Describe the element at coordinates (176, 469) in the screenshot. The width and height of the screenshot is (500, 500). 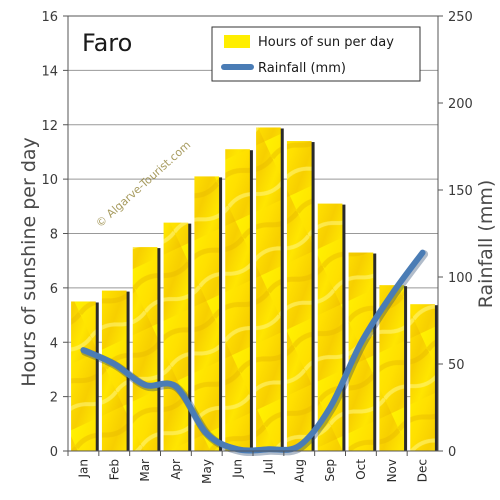
I see `x-tick-label: Apr` at that location.